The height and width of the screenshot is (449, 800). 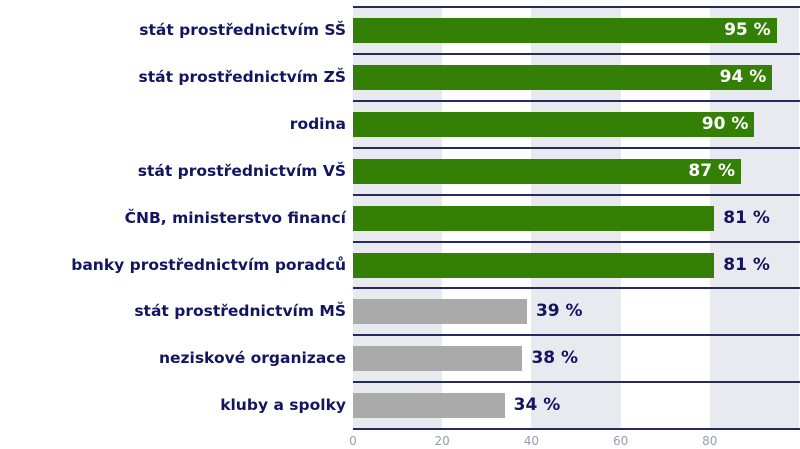 I want to click on bar-value-label: 87 %, so click(x=712, y=170).